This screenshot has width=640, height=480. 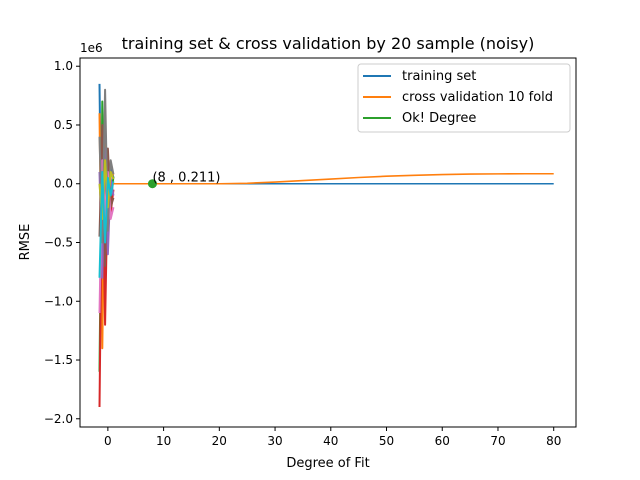 What do you see at coordinates (219, 441) in the screenshot?
I see `x-tick-label: 20` at bounding box center [219, 441].